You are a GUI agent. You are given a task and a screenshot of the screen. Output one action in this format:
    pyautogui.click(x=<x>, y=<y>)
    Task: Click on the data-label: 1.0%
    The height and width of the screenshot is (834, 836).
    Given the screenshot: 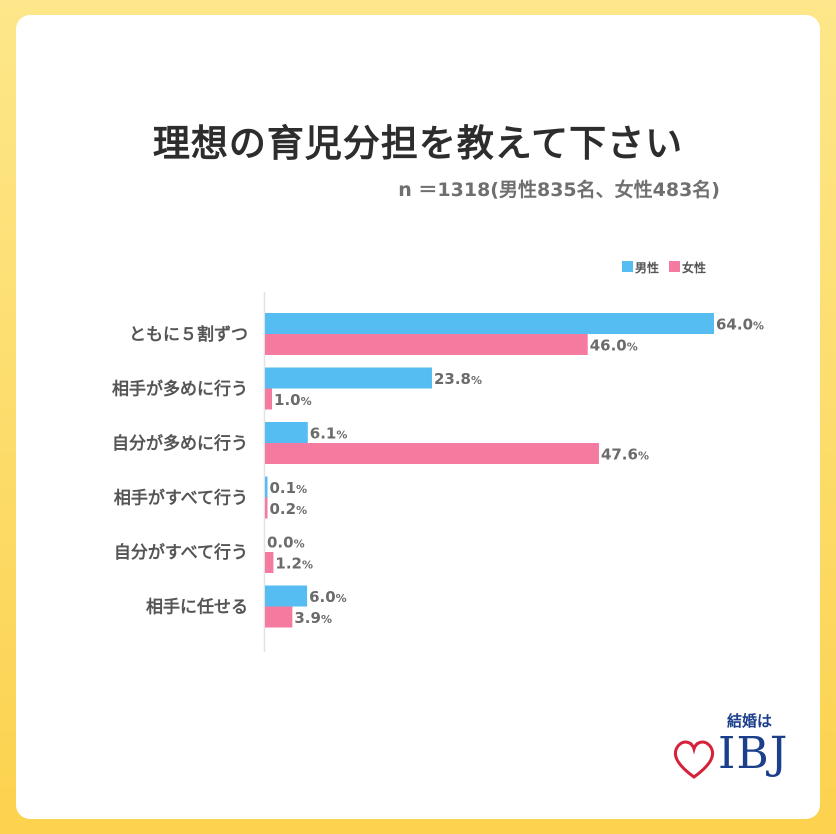 What is the action you would take?
    pyautogui.click(x=293, y=400)
    